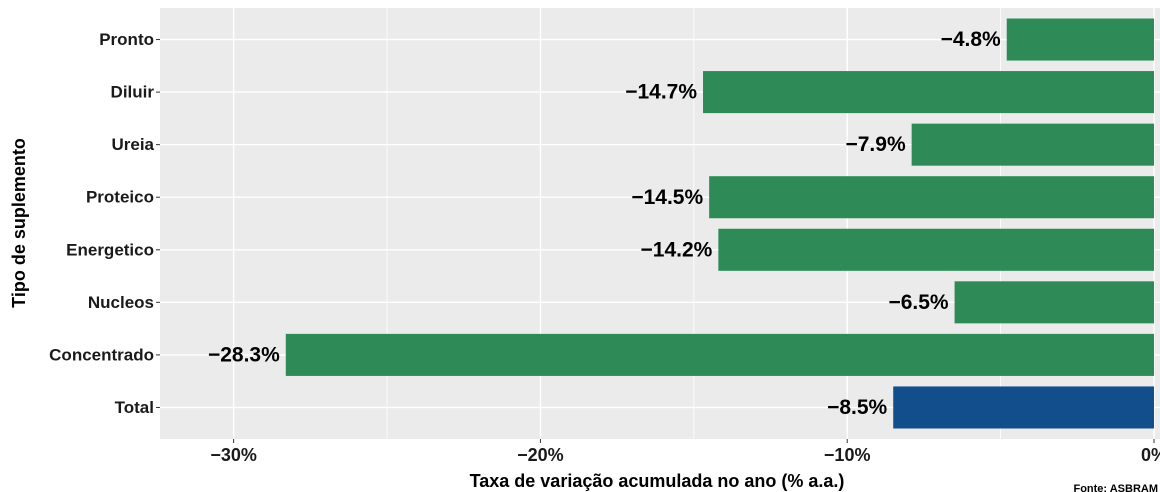 Image resolution: width=1160 pixels, height=492 pixels. I want to click on y-tick-label: Energetico, so click(110, 249).